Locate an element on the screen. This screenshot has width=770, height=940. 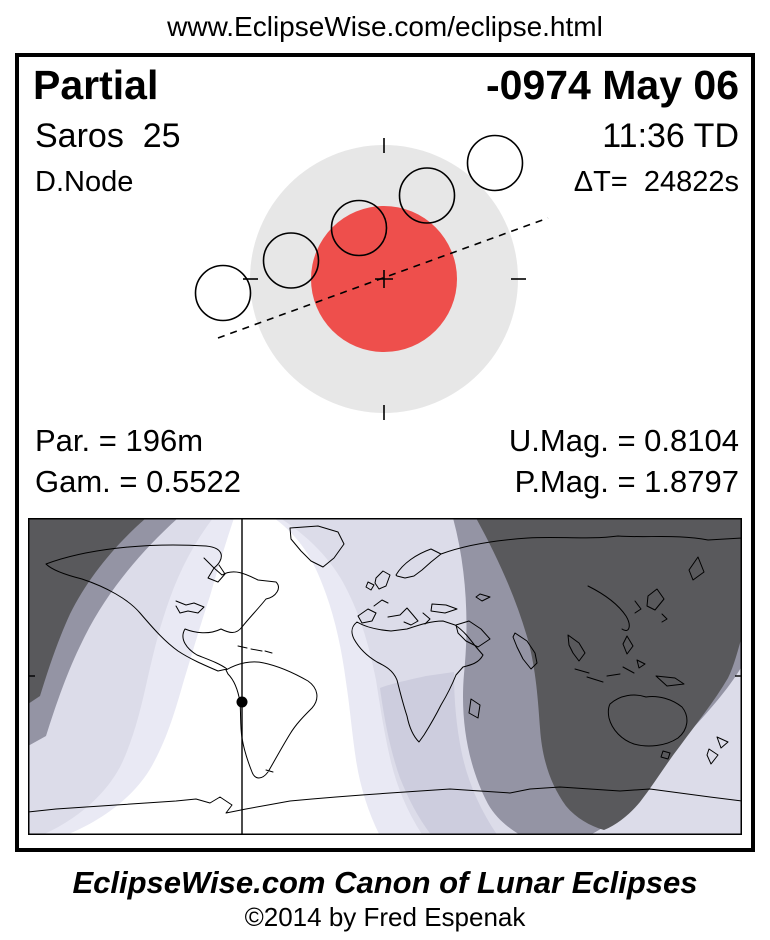
shadow-center-crosshair is located at coordinates (384, 279).